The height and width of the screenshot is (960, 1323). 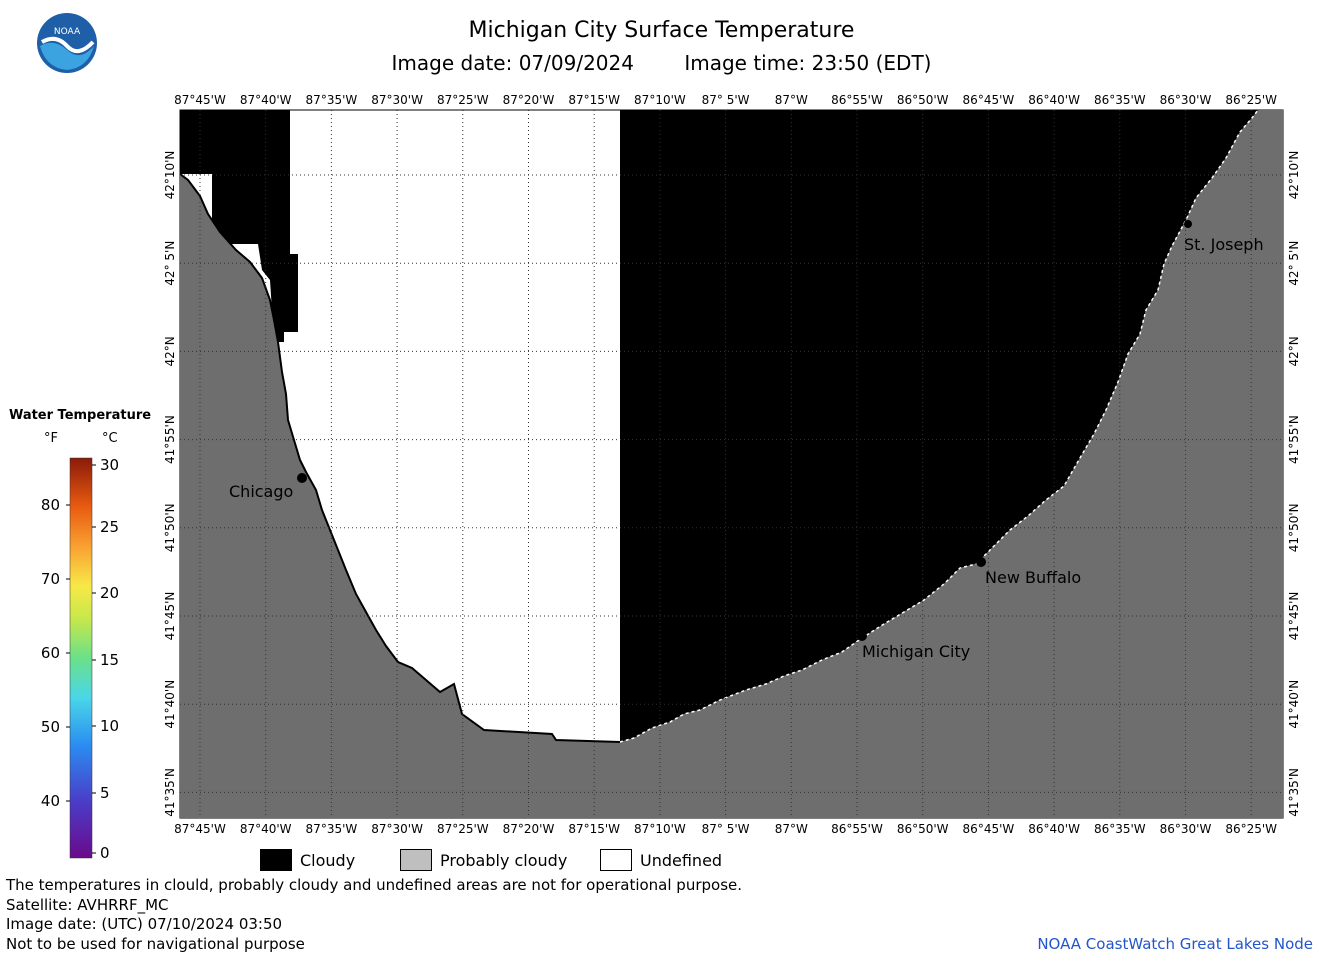 What do you see at coordinates (155, 944) in the screenshot?
I see `note-navigation: Not to be used for navigational purpose` at bounding box center [155, 944].